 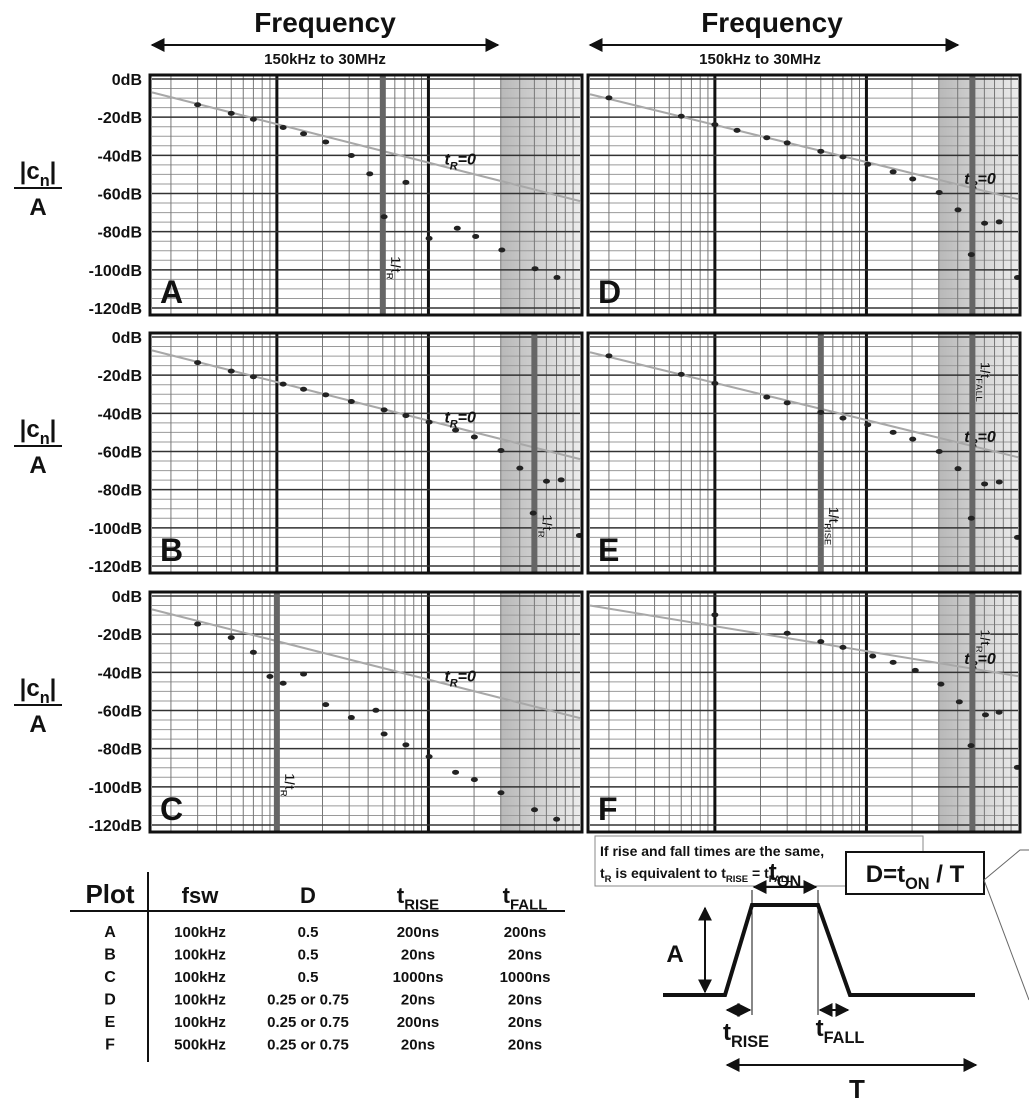 I want to click on reference-label-part: =0, so click(x=986, y=179).